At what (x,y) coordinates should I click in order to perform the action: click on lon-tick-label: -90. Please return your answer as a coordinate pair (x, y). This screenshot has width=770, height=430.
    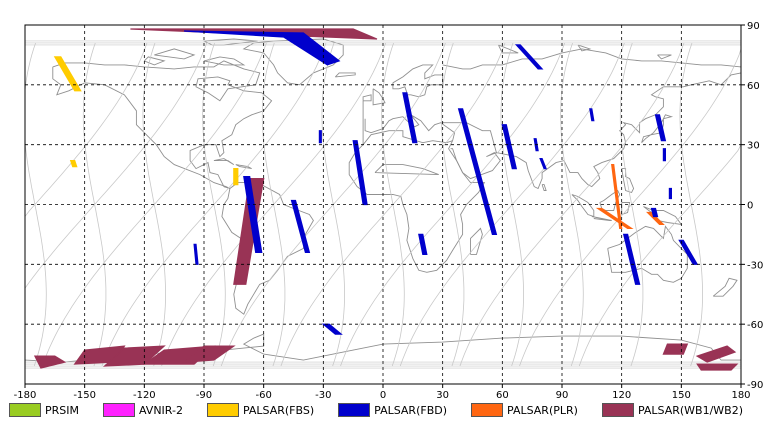
    Looking at the image, I should click on (204, 395).